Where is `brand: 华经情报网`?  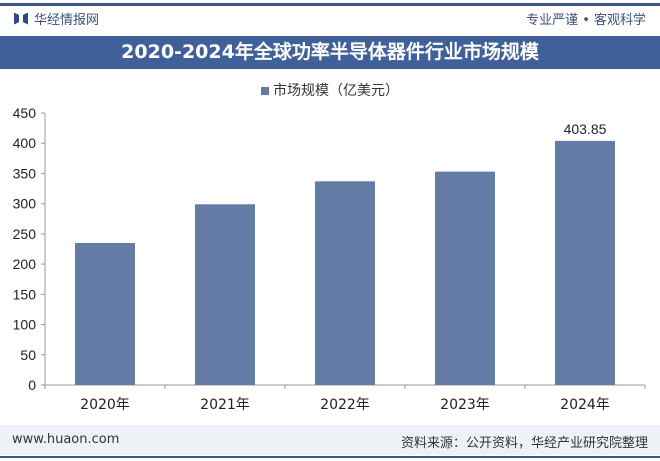
brand: 华经情报网 is located at coordinates (56, 18).